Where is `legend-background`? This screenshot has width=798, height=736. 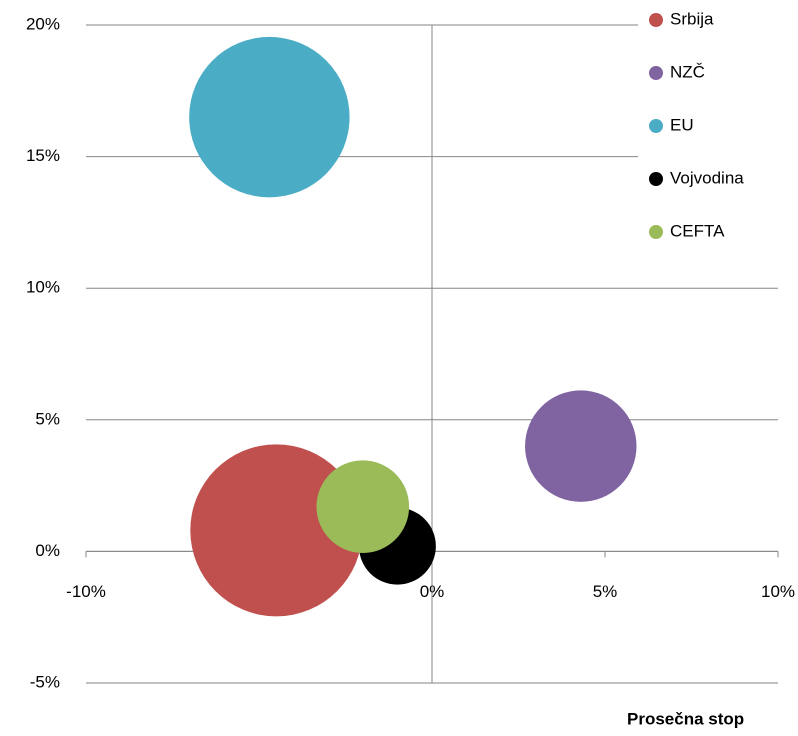
legend-background is located at coordinates (718, 125).